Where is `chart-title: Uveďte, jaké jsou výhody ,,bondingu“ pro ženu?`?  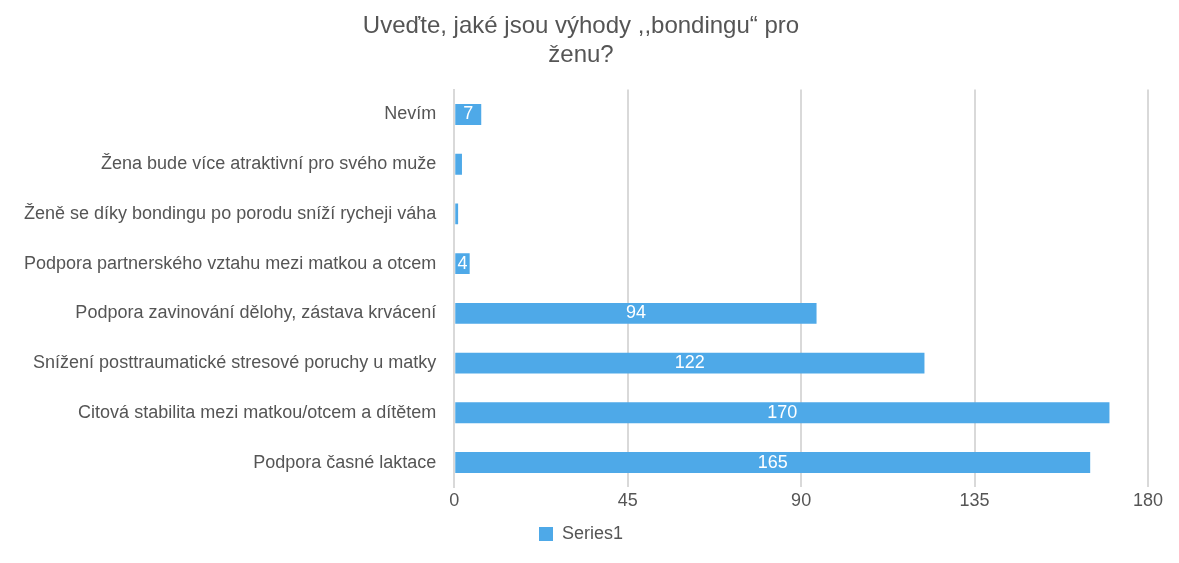 chart-title: Uveďte, jaké jsou výhody ,,bondingu“ pro ženu? is located at coordinates (581, 39).